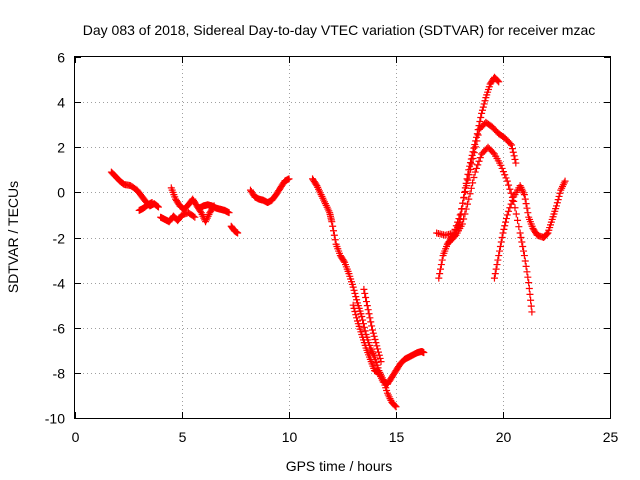 Image resolution: width=640 pixels, height=480 pixels. What do you see at coordinates (13, 237) in the screenshot?
I see `y-axis-label: SDTVAR / TECUs` at bounding box center [13, 237].